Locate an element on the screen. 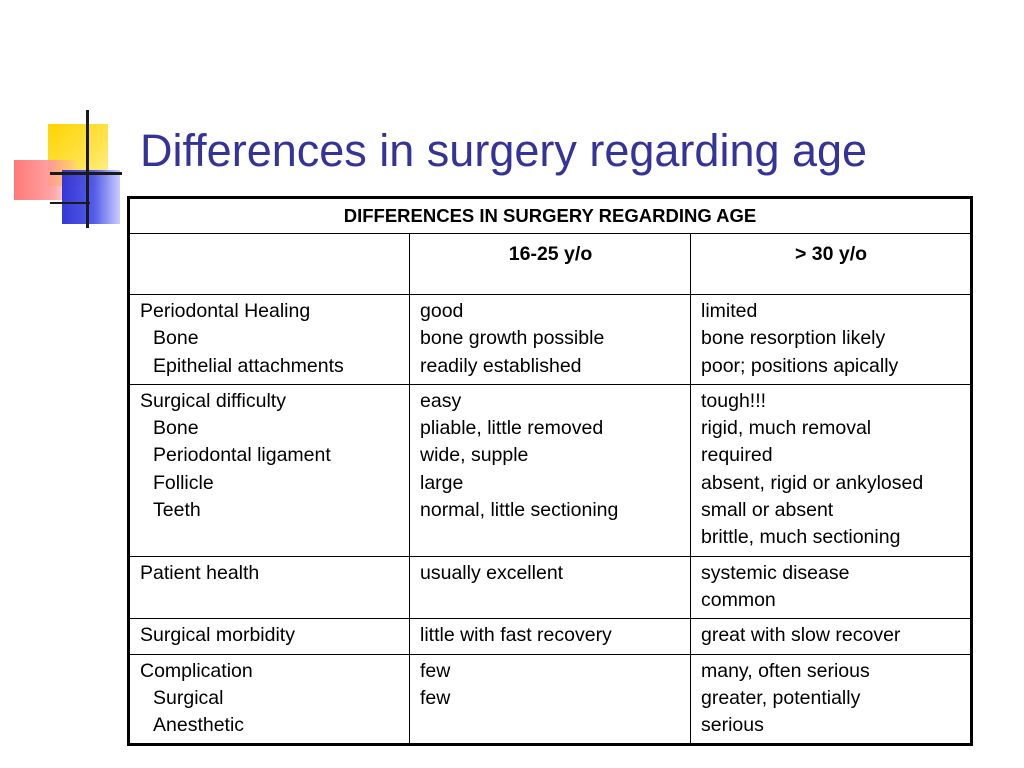 The height and width of the screenshot is (768, 1024). old-value: small or absent is located at coordinates (767, 510).